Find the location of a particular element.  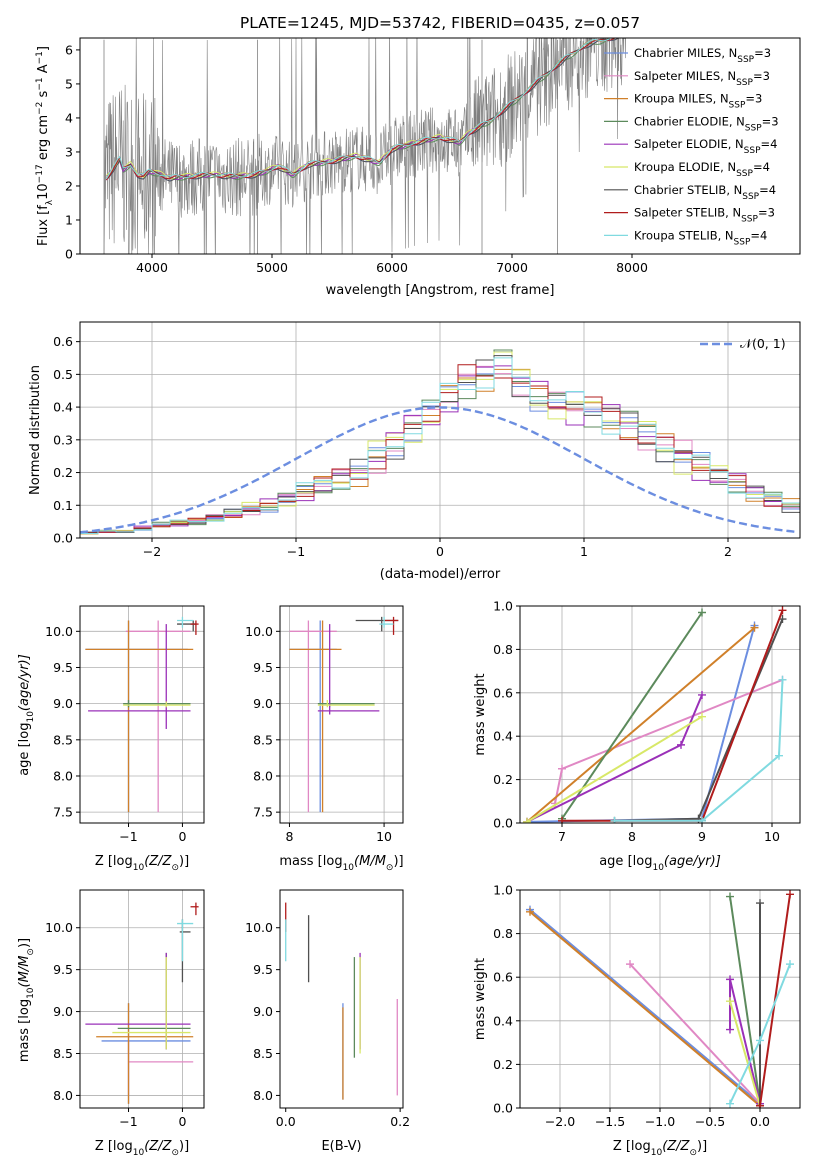

normal-curve is located at coordinates (439, 470).